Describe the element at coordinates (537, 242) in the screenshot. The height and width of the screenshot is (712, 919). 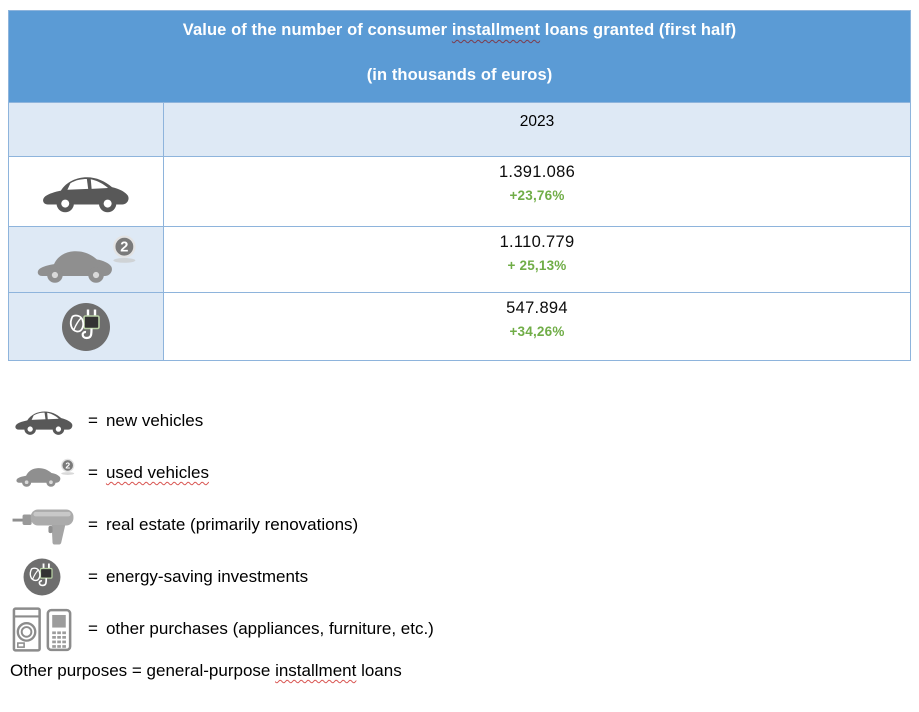
I see `loan-value: 1.110.779` at that location.